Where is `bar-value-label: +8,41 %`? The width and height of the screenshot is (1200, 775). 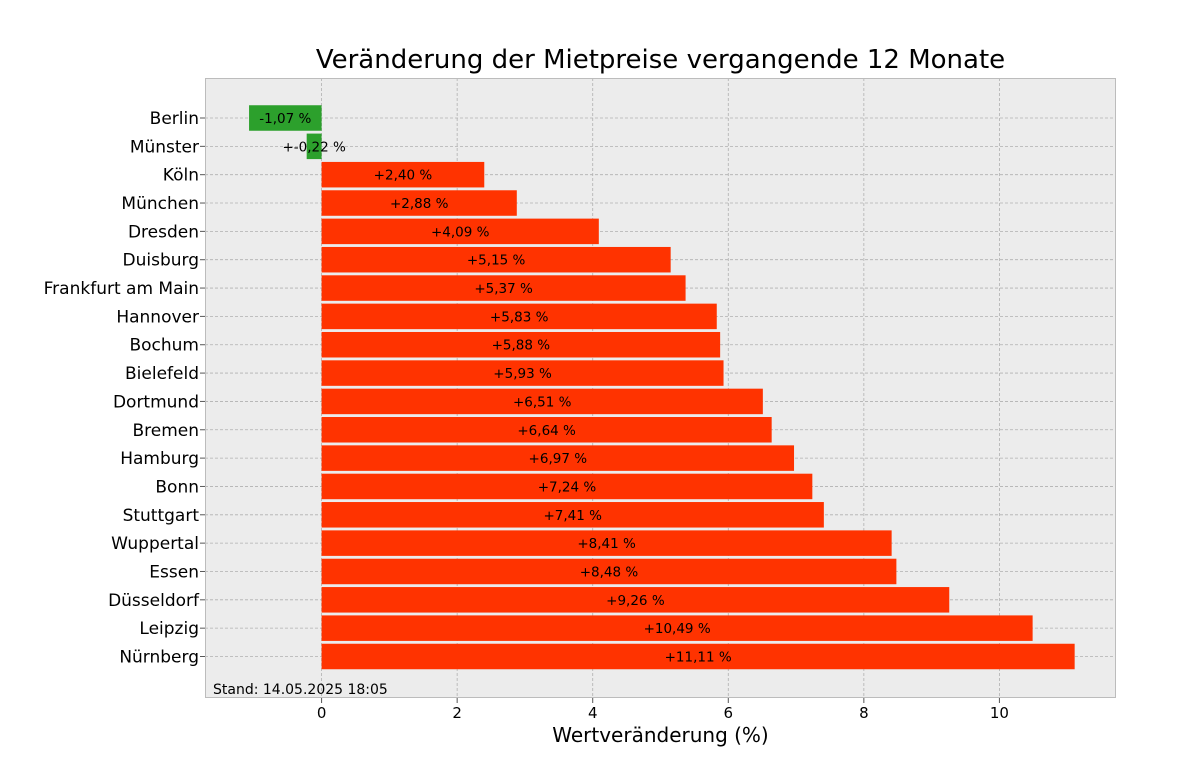 bar-value-label: +8,41 % is located at coordinates (606, 544).